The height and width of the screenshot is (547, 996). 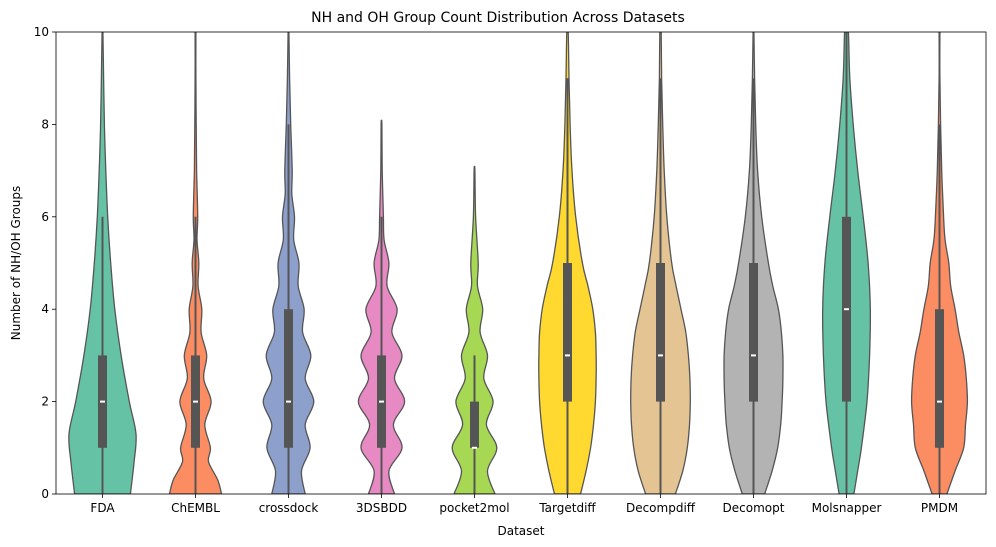 What do you see at coordinates (474, 447) in the screenshot?
I see `median-pocket2mol` at bounding box center [474, 447].